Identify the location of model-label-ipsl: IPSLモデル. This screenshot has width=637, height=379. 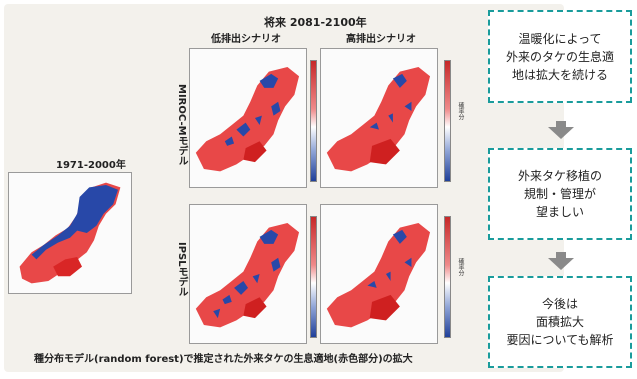
(181, 269).